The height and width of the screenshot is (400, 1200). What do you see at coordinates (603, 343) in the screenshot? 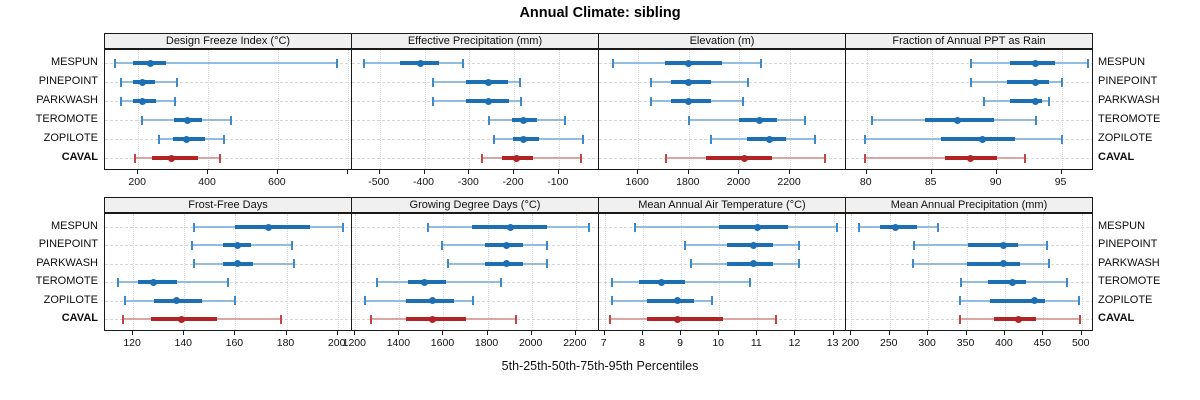
I see `axis-tick-label: 7` at bounding box center [603, 343].